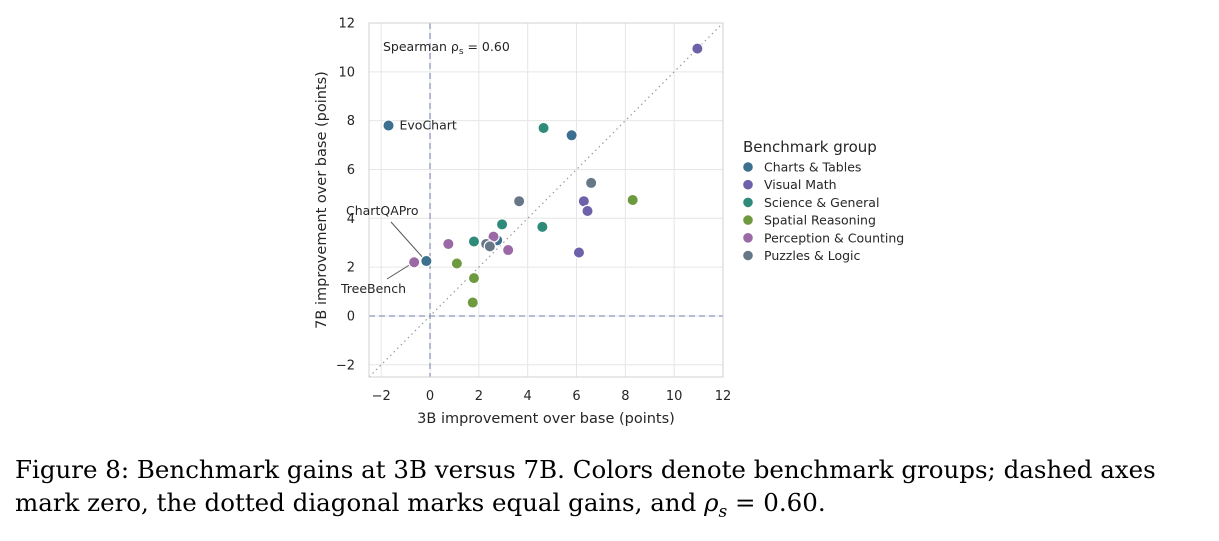 This screenshot has width=1219, height=541. Describe the element at coordinates (723, 396) in the screenshot. I see `x-tick-label: 12` at that location.